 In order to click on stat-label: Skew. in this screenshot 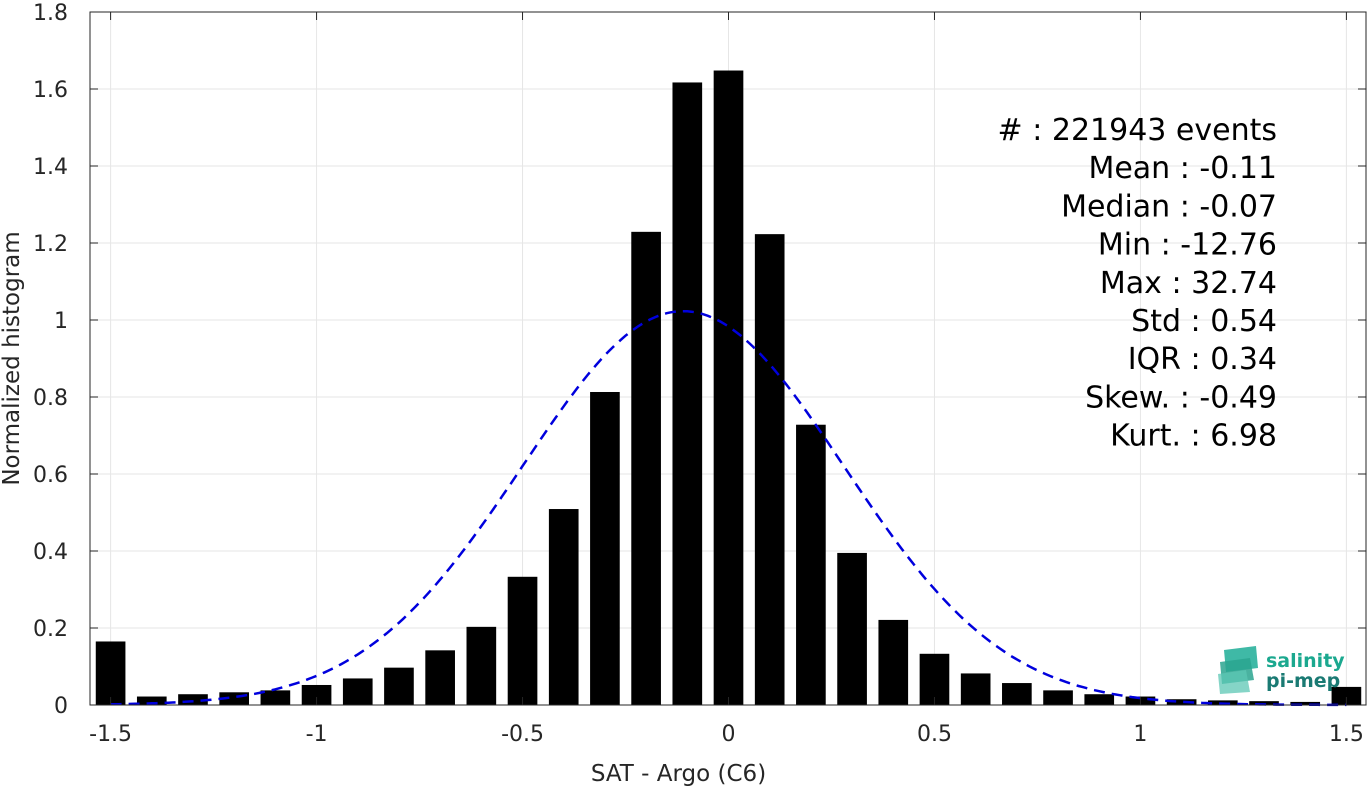, I will do `click(1132, 397)`.